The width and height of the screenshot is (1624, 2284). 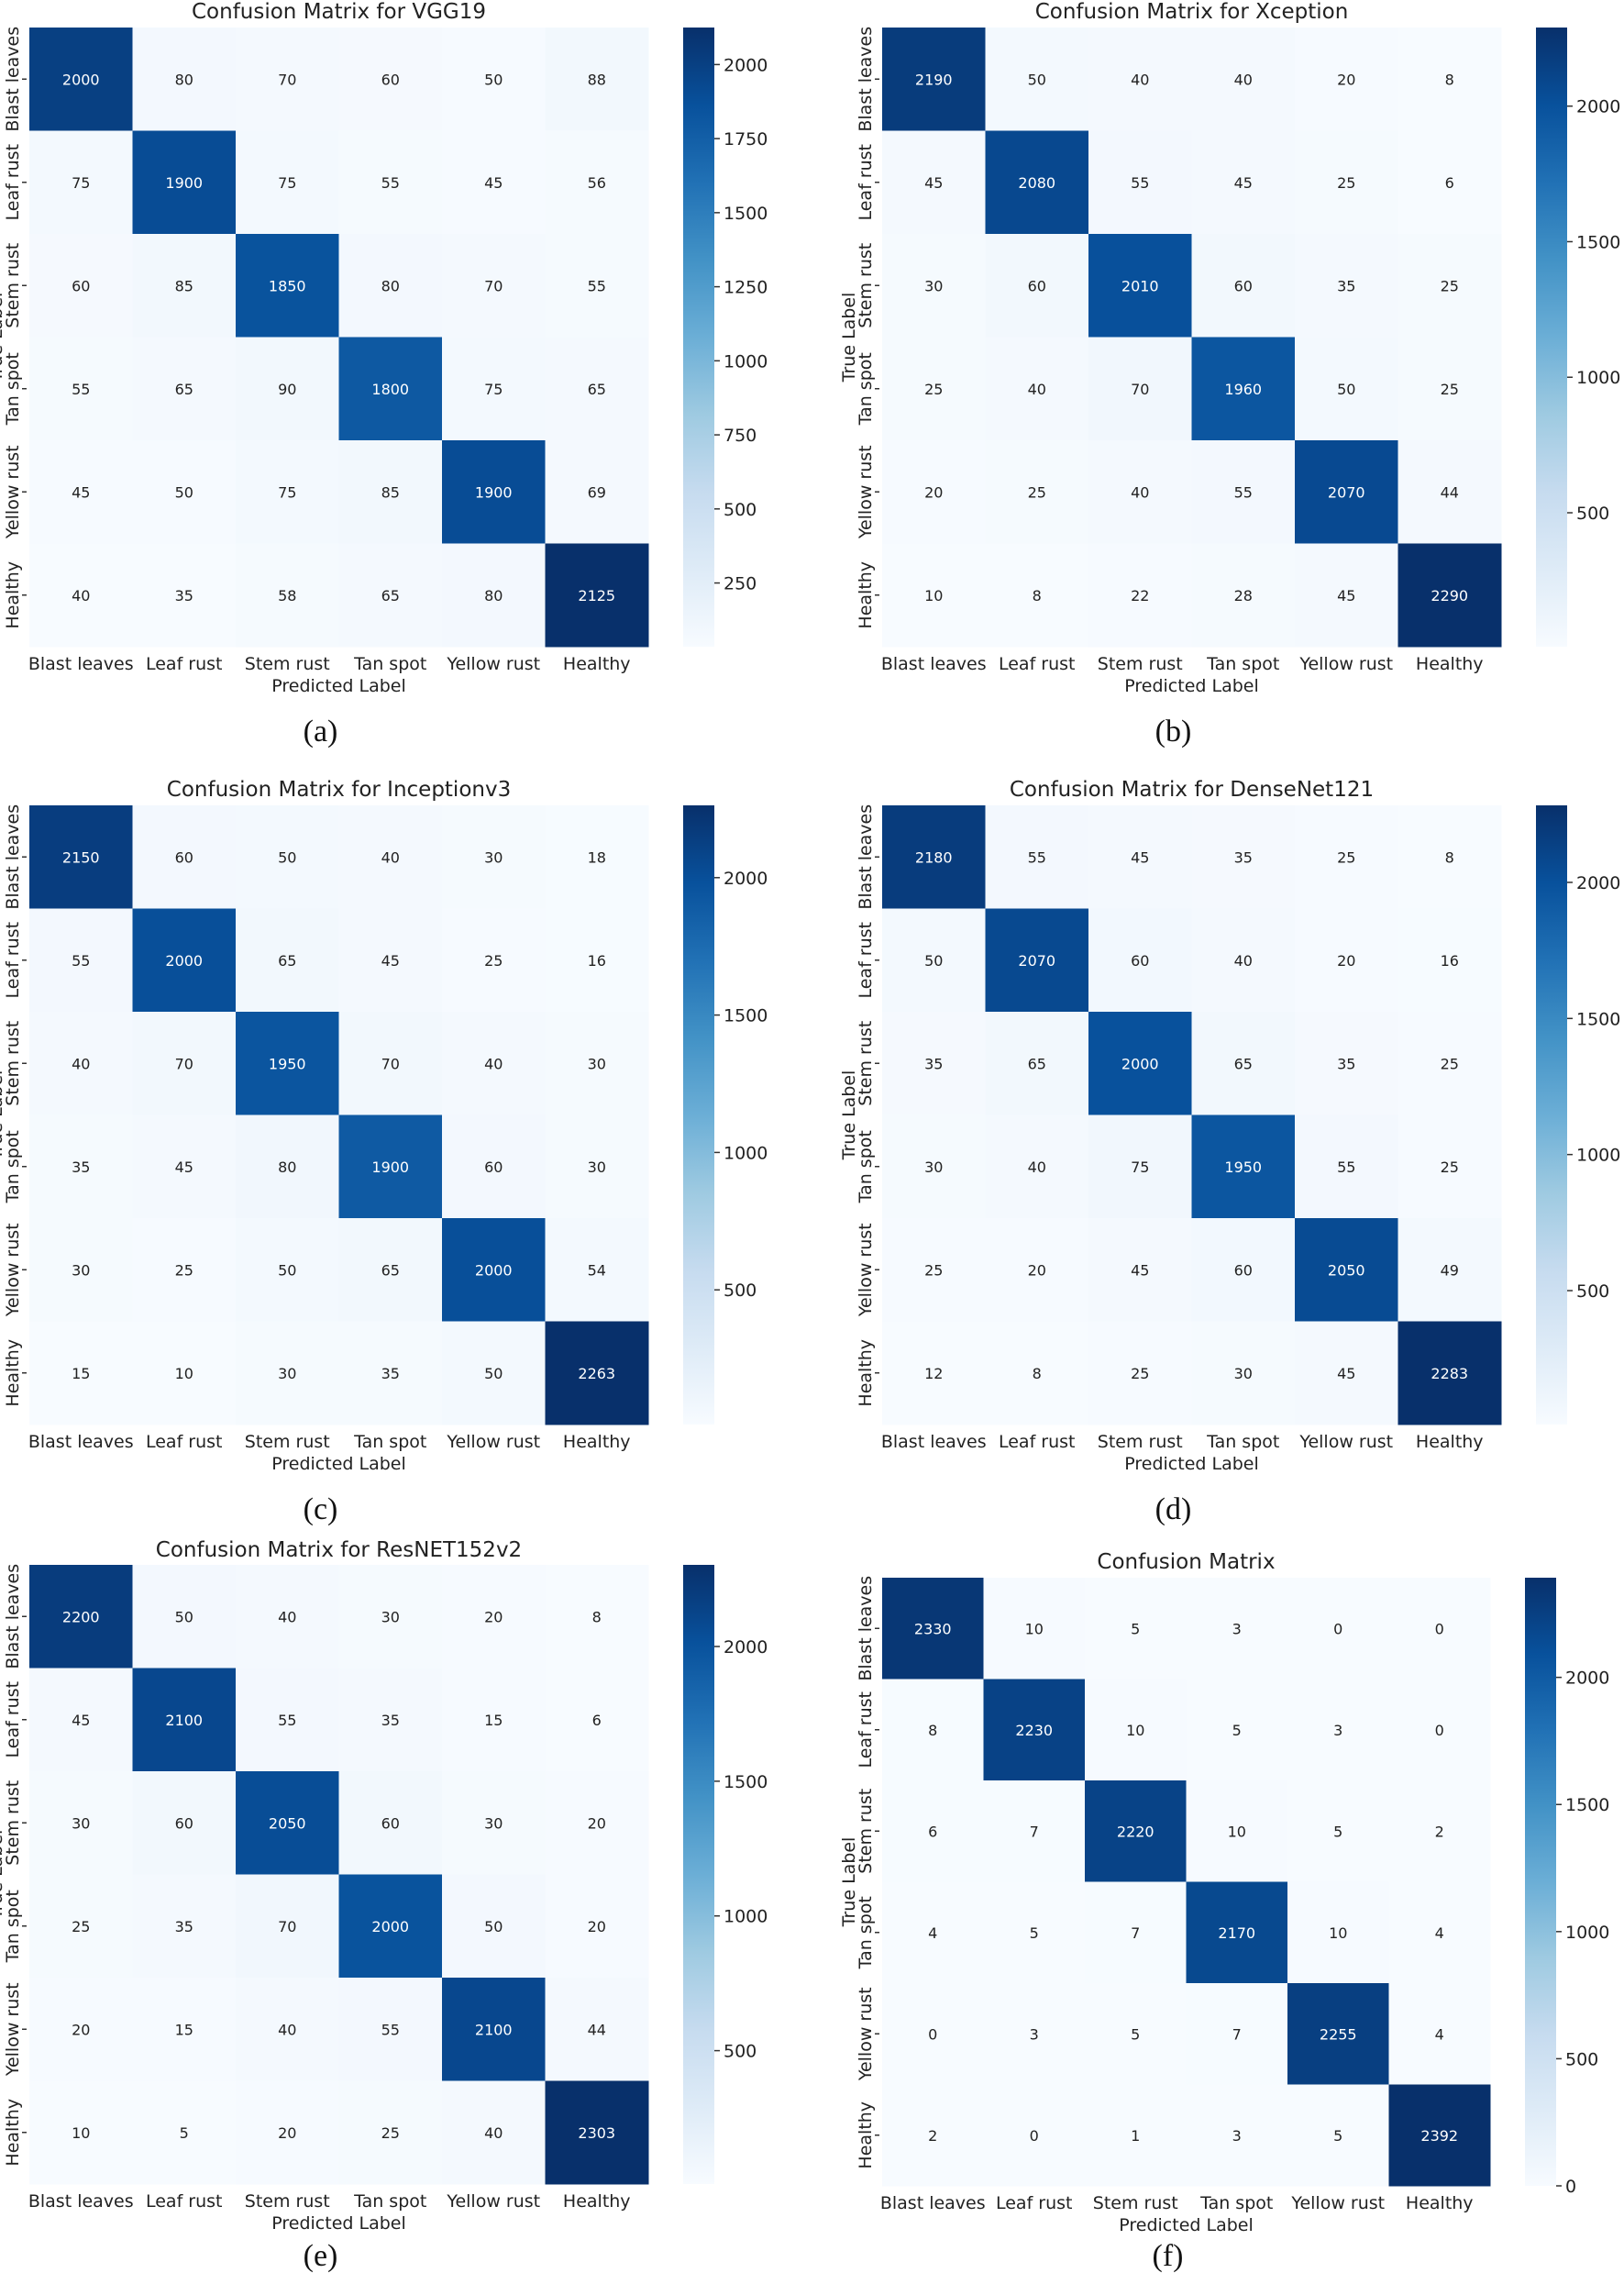 I want to click on cell-value: 90, so click(x=287, y=389).